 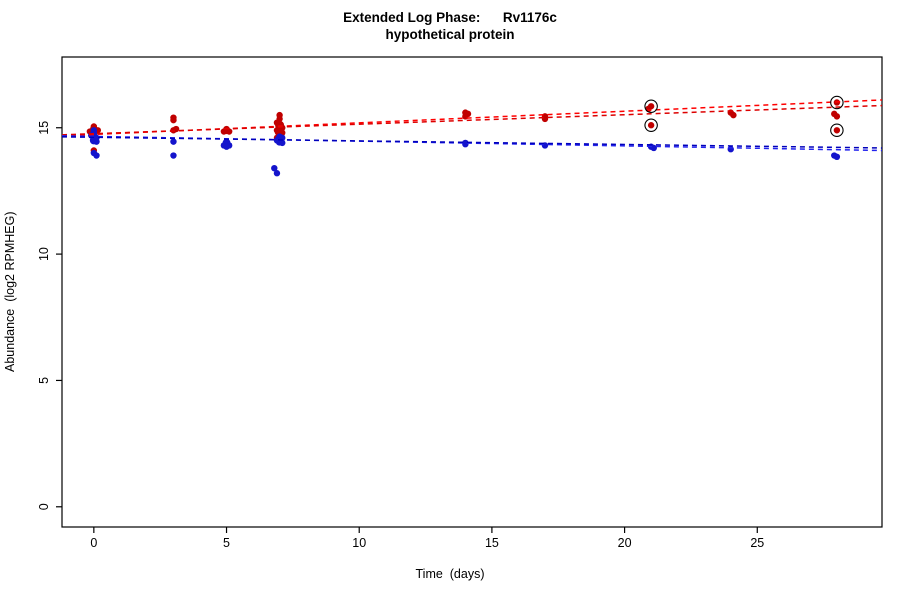 What do you see at coordinates (44, 254) in the screenshot?
I see `y-tick-label: 10` at bounding box center [44, 254].